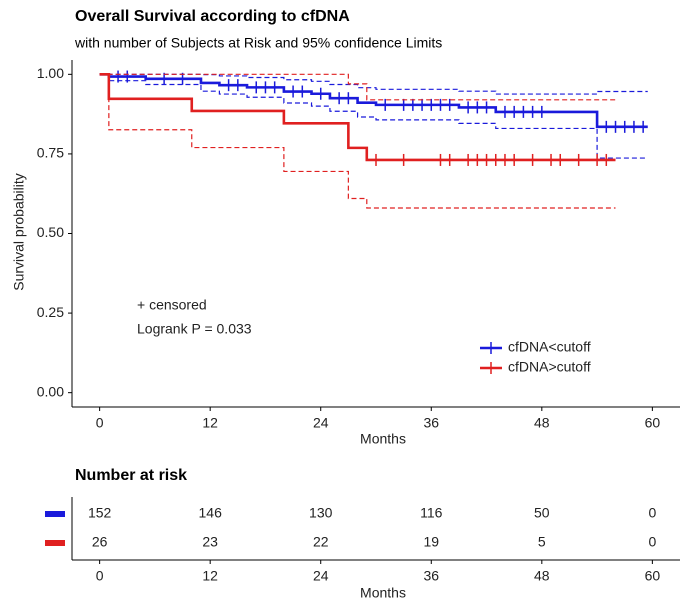  Describe the element at coordinates (549, 367) in the screenshot. I see `legend-label: cfDNA>cutoff` at that location.